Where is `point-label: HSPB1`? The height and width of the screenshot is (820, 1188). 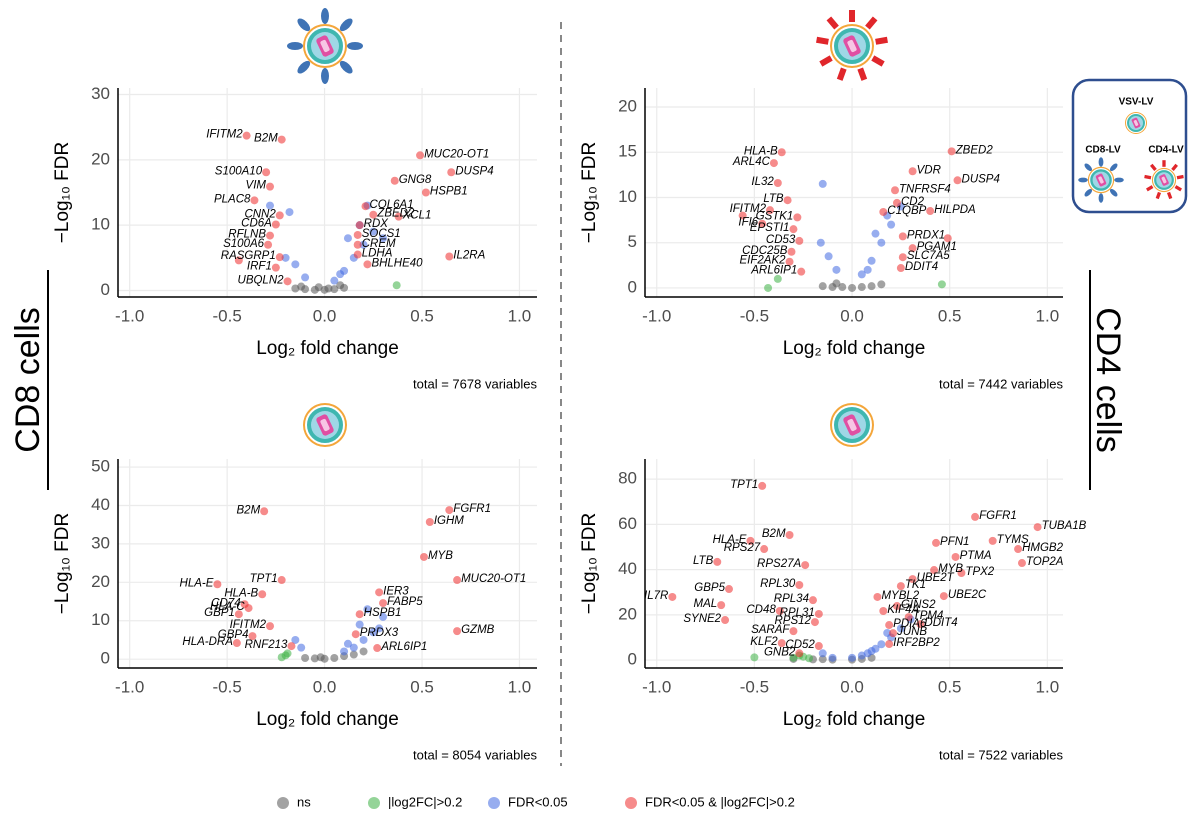 point-label: HSPB1 is located at coordinates (383, 613).